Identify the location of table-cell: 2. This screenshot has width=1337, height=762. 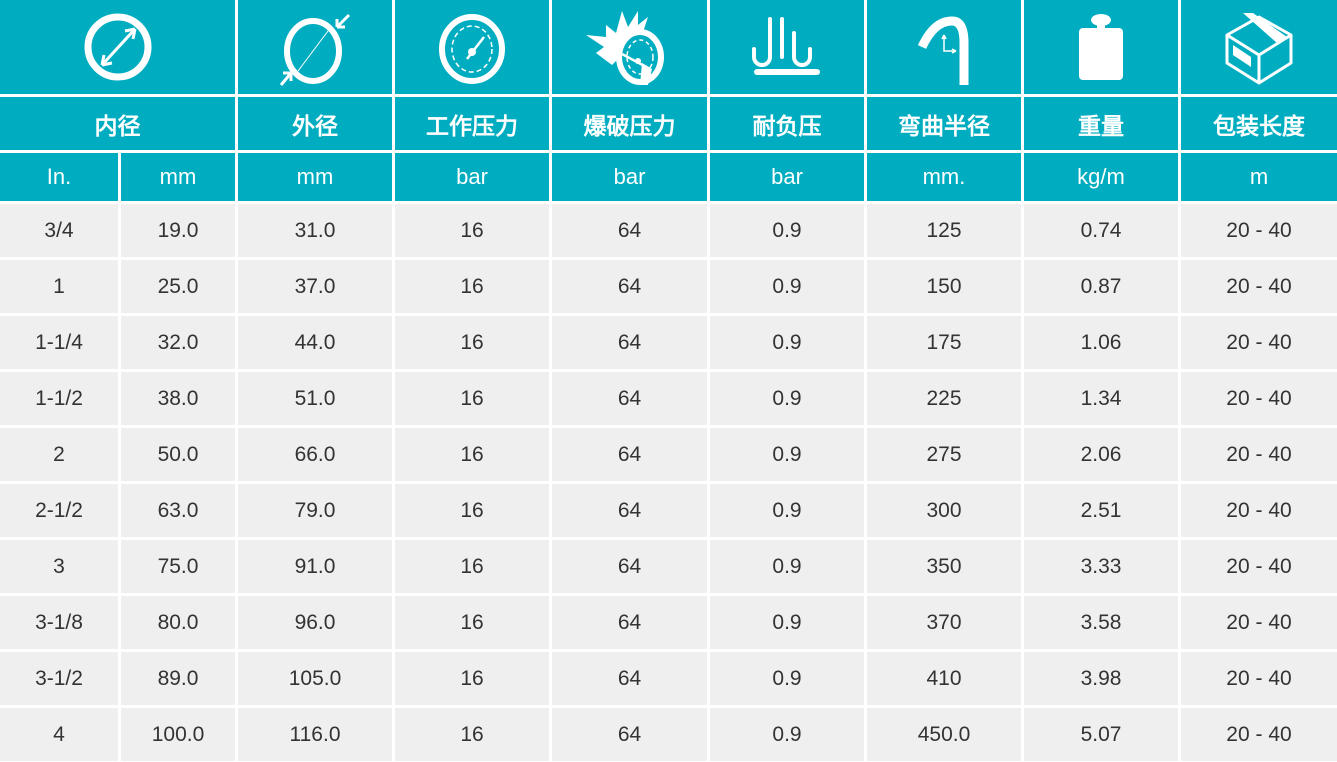
(59, 454).